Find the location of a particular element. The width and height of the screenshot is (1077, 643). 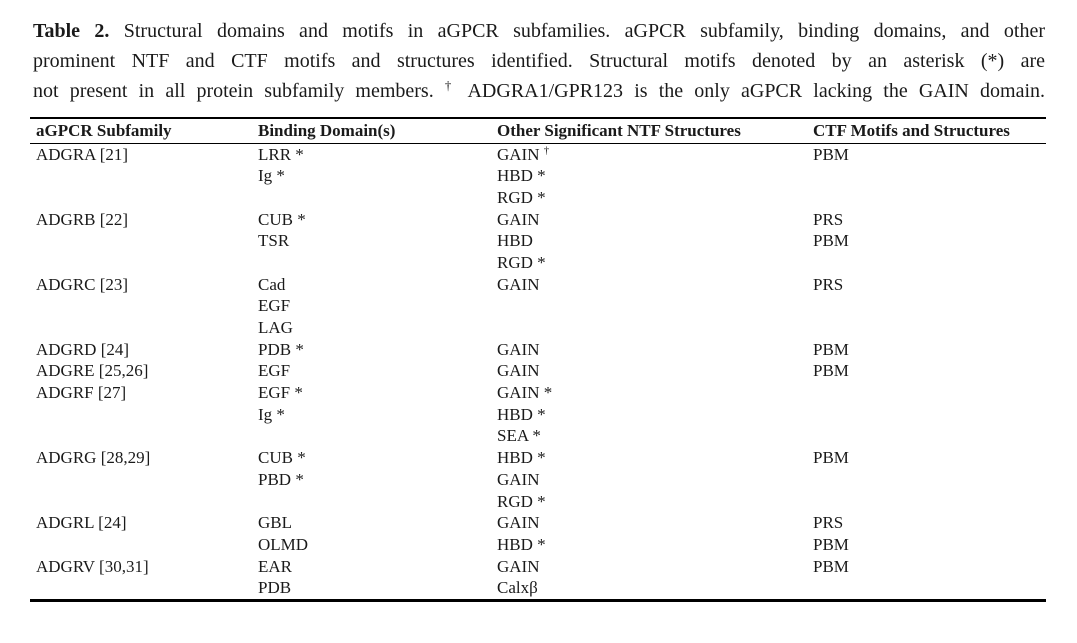

table-row: PDB Calxβ is located at coordinates (538, 588).